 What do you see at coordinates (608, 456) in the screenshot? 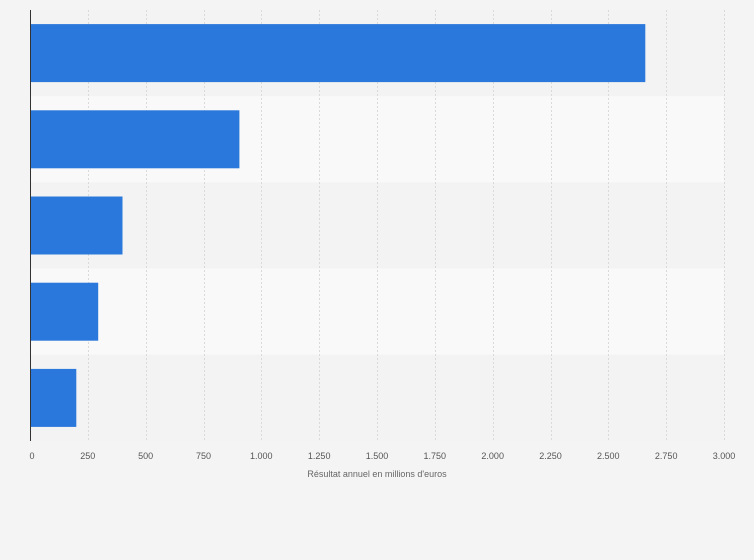
I see `x-tick-label-10: 2.500` at bounding box center [608, 456].